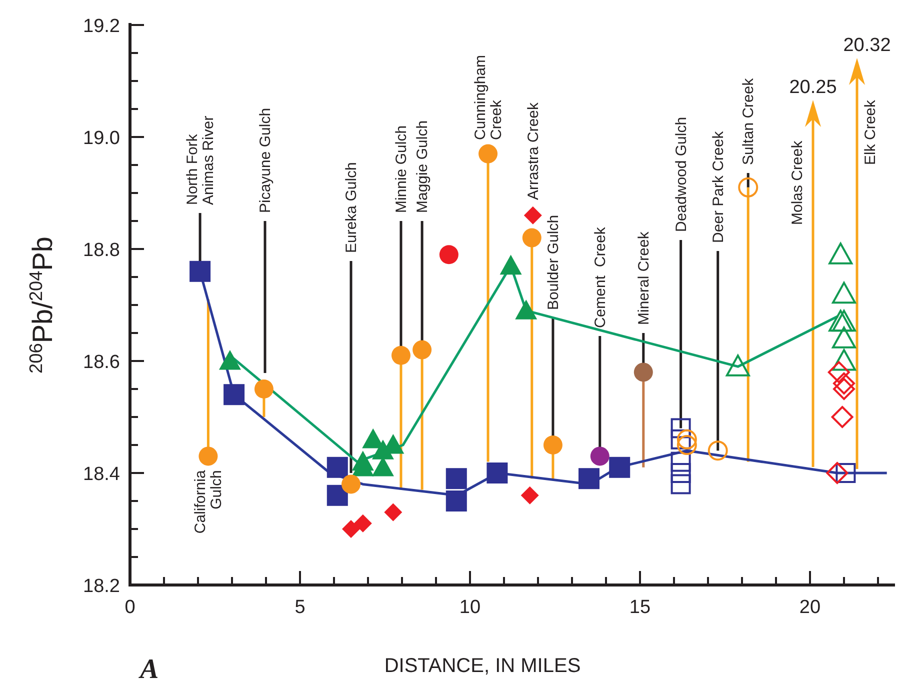 The width and height of the screenshot is (909, 693). Describe the element at coordinates (101, 362) in the screenshot. I see `y-tick-label: 18.6` at that location.